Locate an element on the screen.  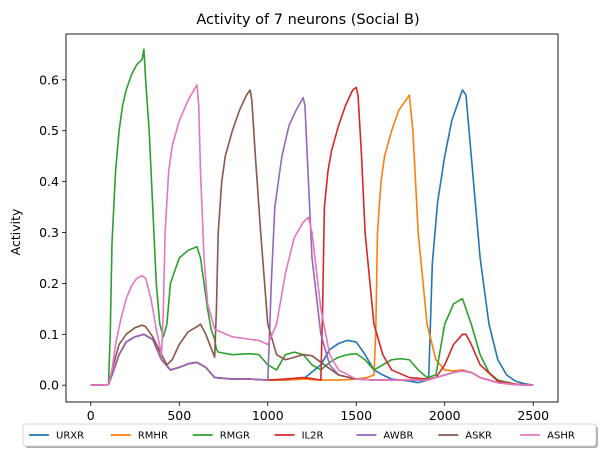
x-tick-label: 1500 is located at coordinates (356, 415).